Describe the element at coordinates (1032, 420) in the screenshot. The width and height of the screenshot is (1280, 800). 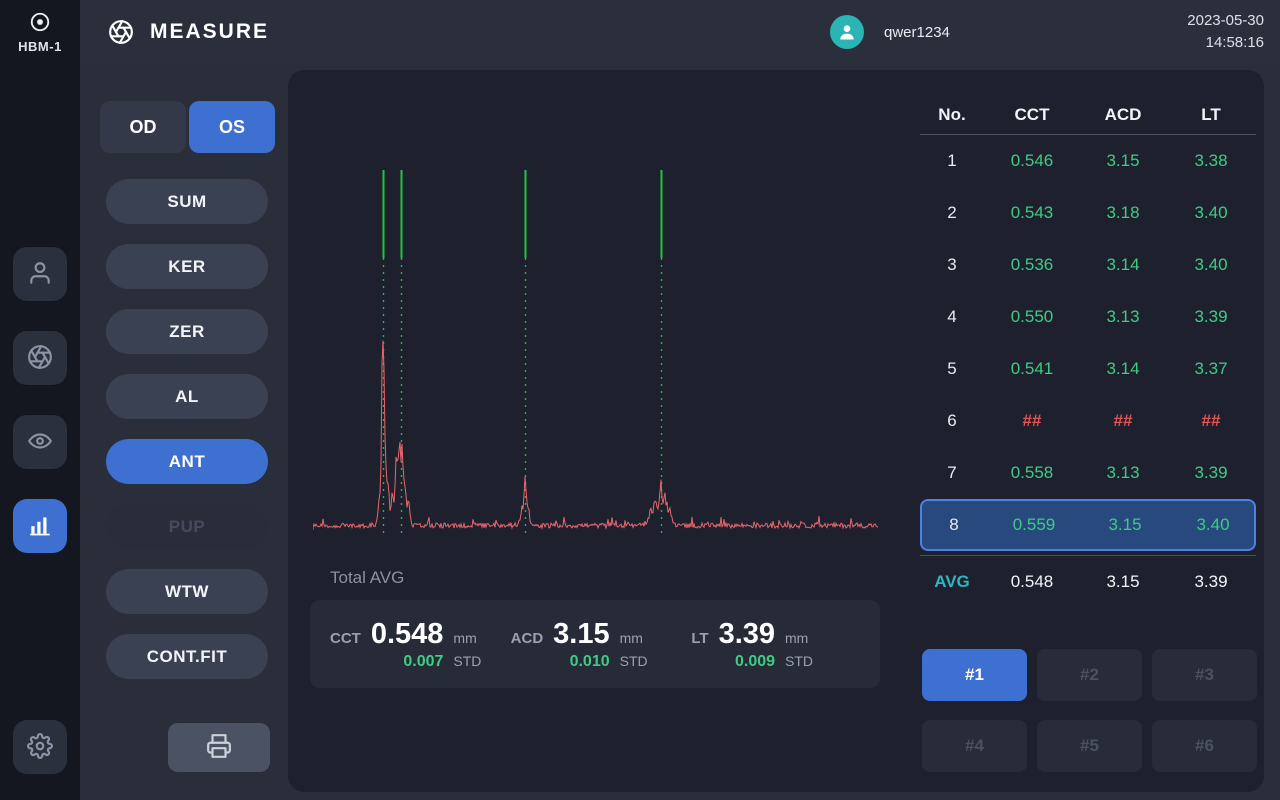
I see `cct-value: ##` at that location.